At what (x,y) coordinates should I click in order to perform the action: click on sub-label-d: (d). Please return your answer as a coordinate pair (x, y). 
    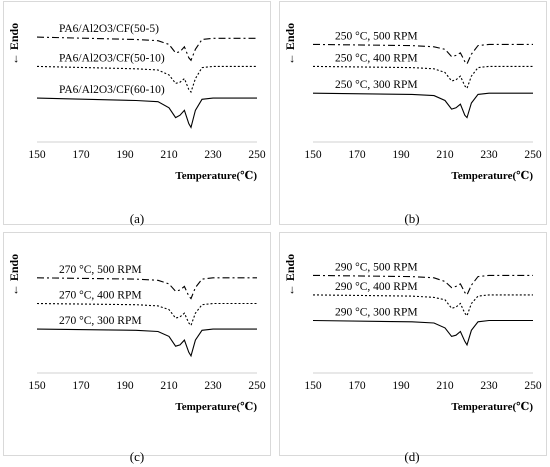
    Looking at the image, I should click on (412, 457).